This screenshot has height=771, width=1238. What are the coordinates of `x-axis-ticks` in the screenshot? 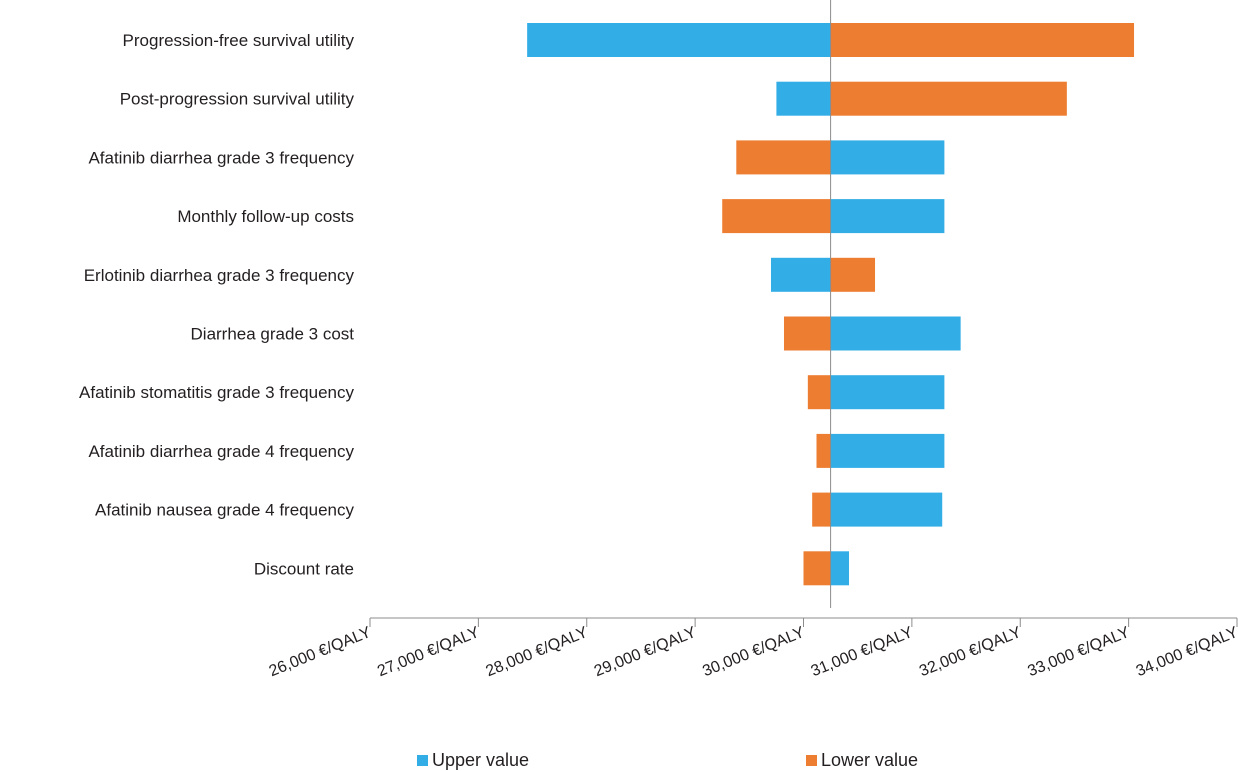 It's located at (803, 622).